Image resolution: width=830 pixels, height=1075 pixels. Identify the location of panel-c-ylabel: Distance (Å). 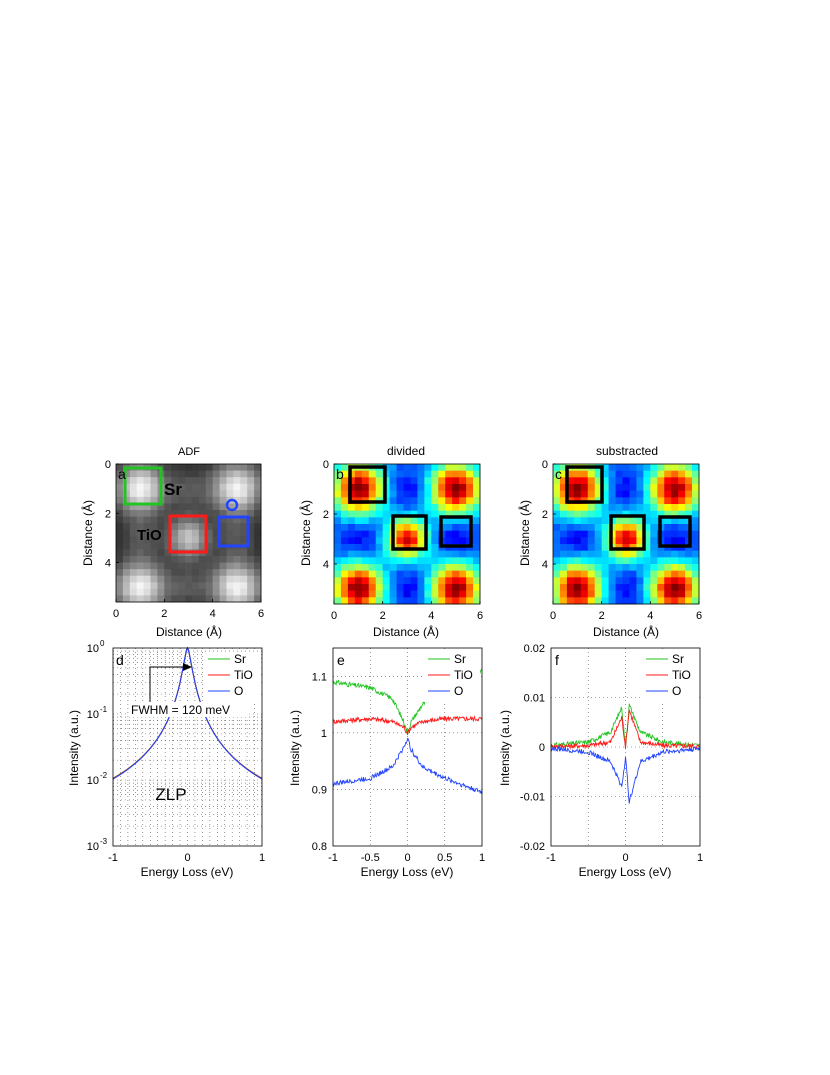
(524, 533).